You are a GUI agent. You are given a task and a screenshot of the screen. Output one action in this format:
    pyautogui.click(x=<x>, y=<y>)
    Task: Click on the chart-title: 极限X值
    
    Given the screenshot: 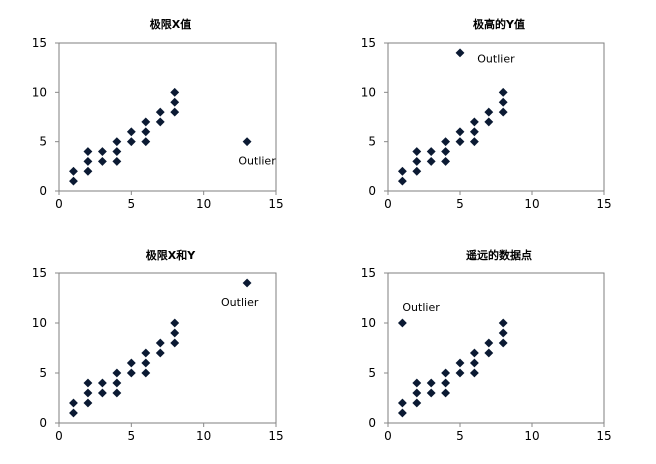 What is the action you would take?
    pyautogui.click(x=170, y=24)
    